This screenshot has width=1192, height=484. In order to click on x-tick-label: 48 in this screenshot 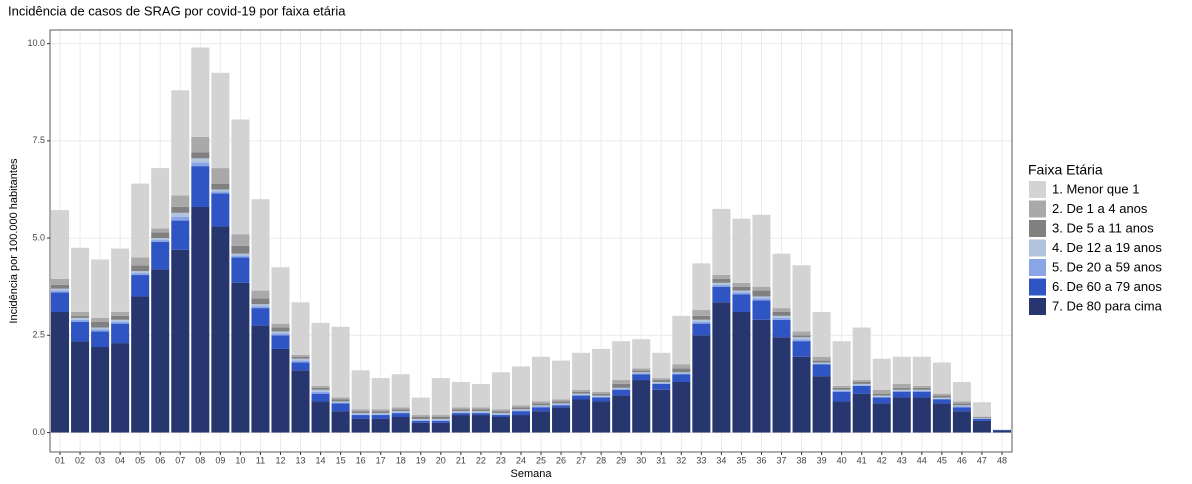, I will do `click(1002, 460)`.